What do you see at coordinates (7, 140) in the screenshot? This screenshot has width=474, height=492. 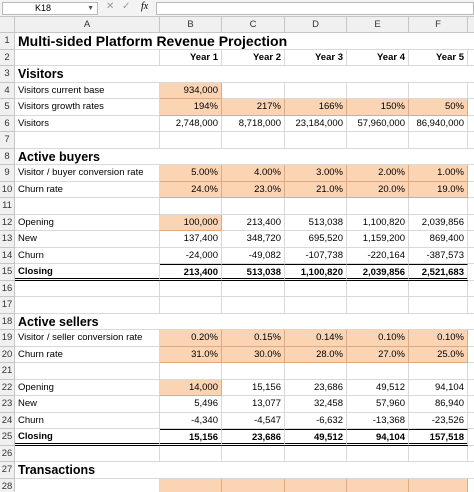 I see `row-header: 7` at bounding box center [7, 140].